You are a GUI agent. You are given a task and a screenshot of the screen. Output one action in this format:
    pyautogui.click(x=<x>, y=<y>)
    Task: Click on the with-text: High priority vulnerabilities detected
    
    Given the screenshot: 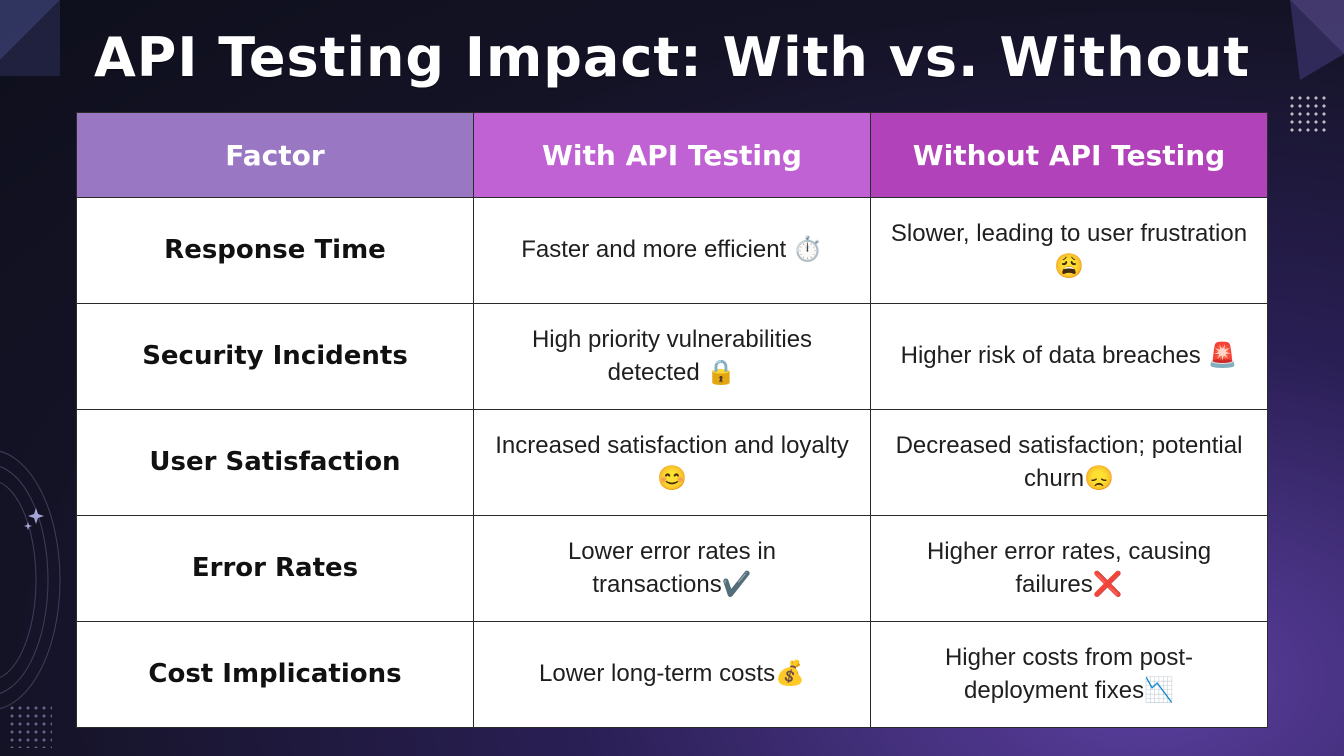 What is the action you would take?
    pyautogui.click(x=672, y=356)
    